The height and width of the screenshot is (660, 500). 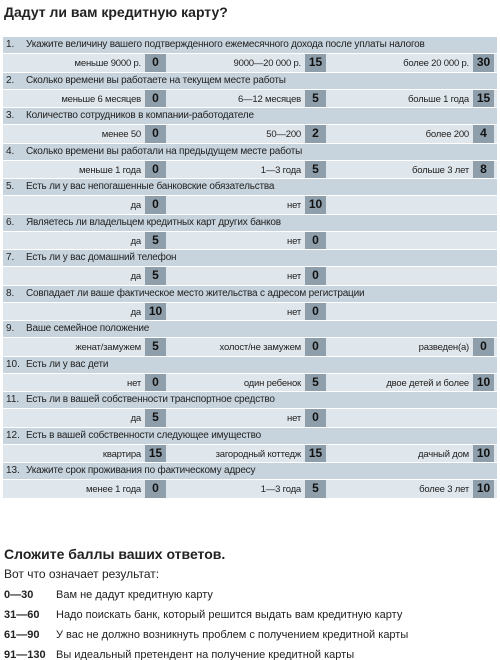 I want to click on question-number: 5., so click(x=10, y=186).